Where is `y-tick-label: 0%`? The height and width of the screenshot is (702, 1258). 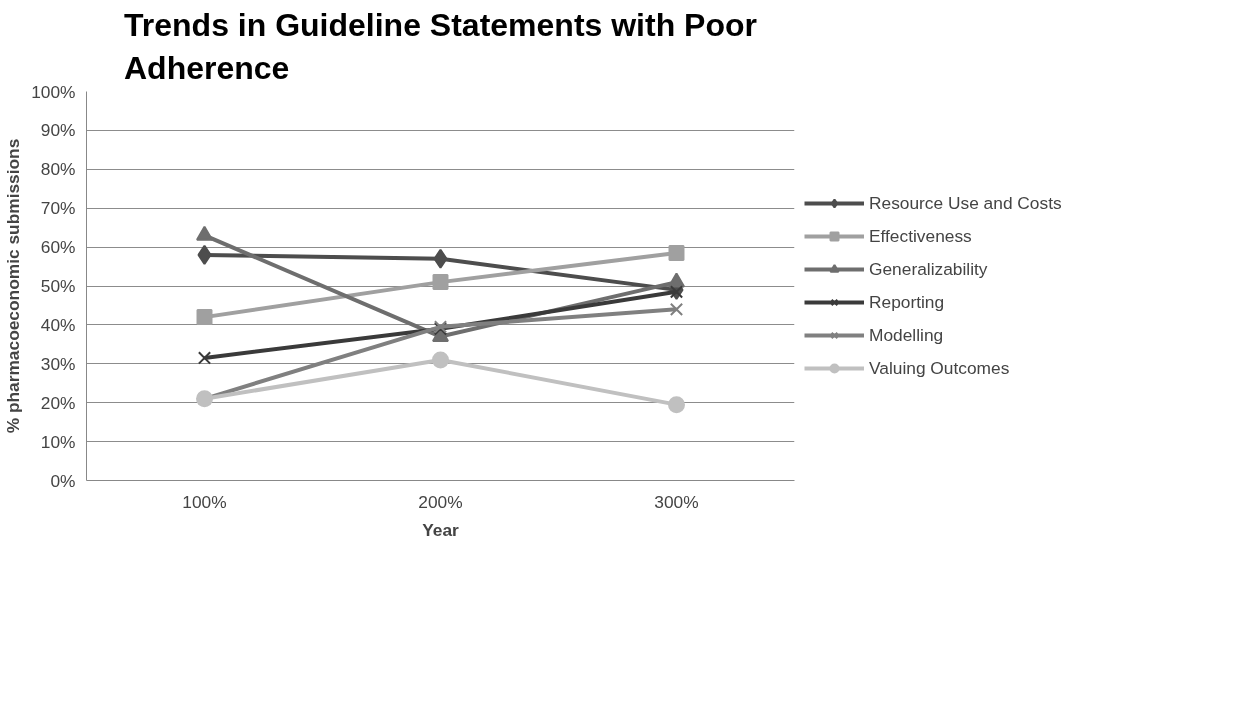
y-tick-label: 0% is located at coordinates (63, 480).